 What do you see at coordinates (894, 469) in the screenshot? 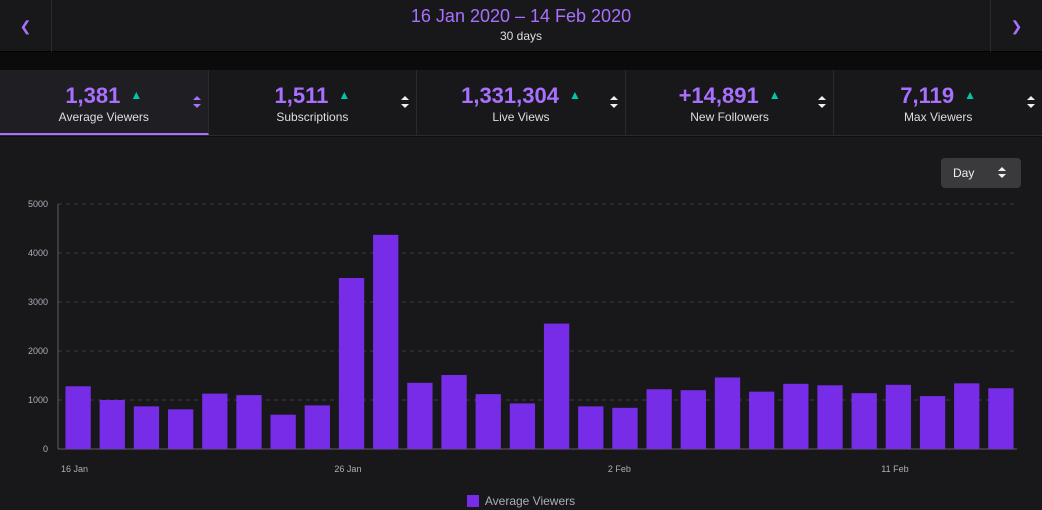
I see `x-tick-label: 11 Feb` at bounding box center [894, 469].